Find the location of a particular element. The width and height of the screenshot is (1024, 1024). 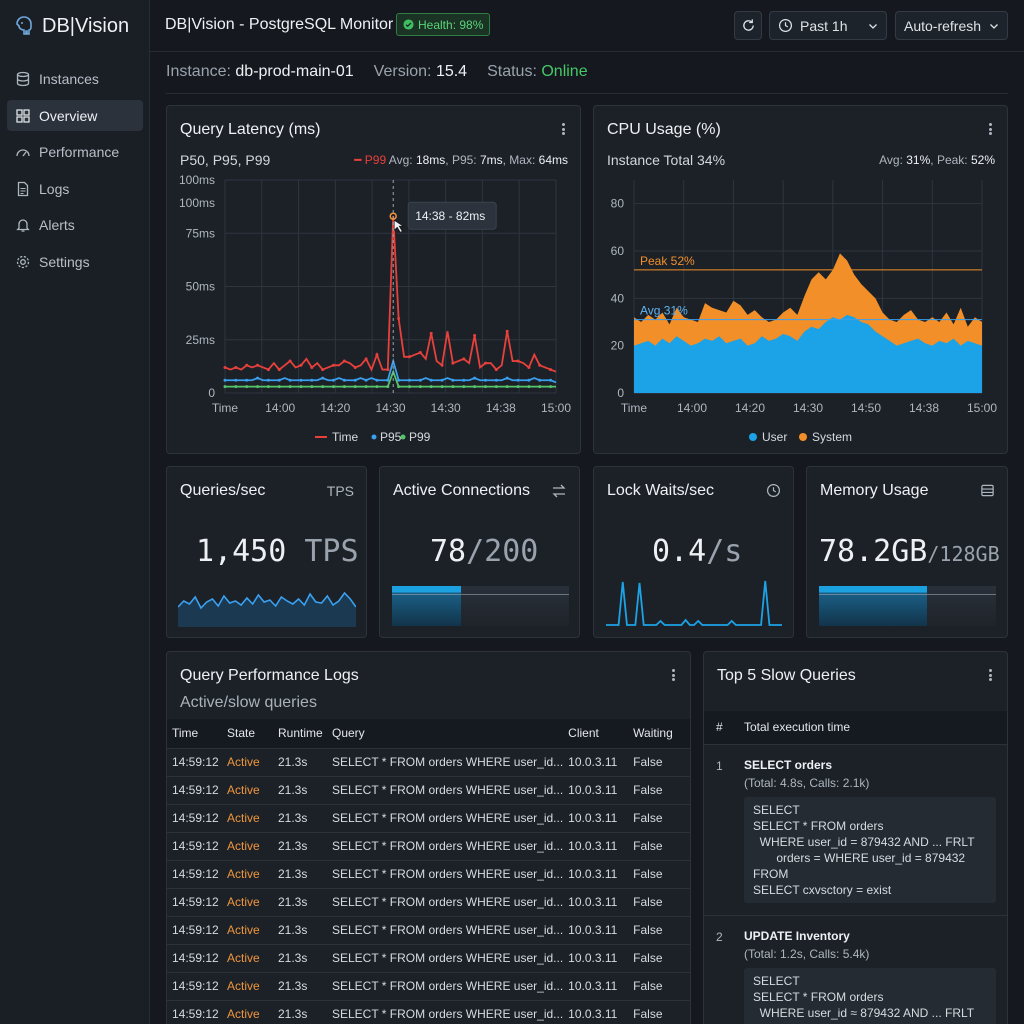

avg-label: Avg: is located at coordinates (402, 160).